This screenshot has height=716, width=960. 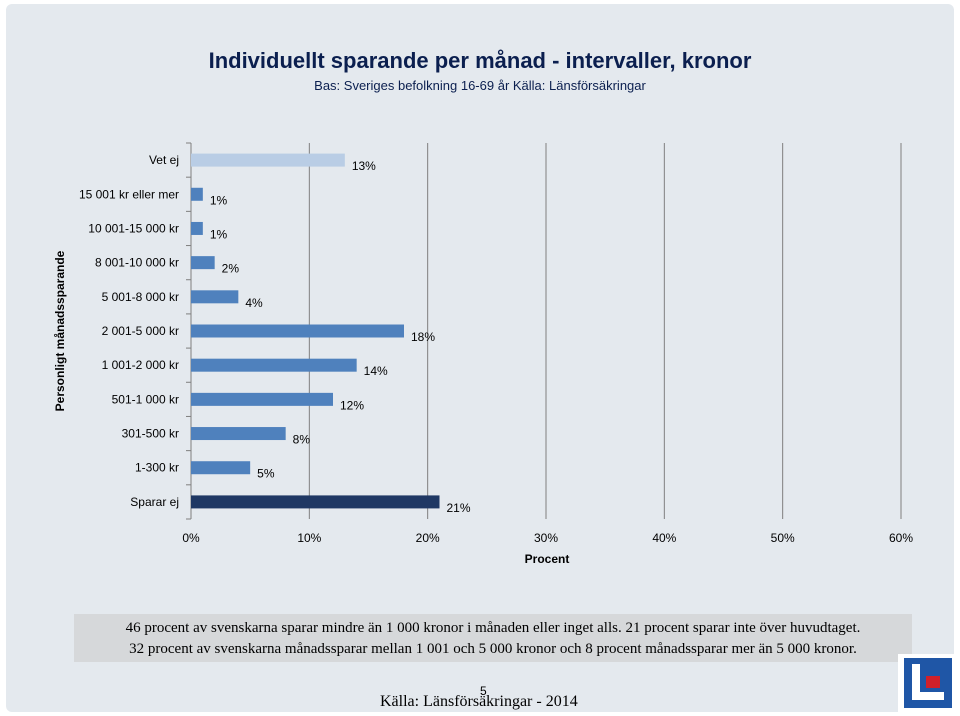 What do you see at coordinates (376, 371) in the screenshot?
I see `data-label-6: 14%` at bounding box center [376, 371].